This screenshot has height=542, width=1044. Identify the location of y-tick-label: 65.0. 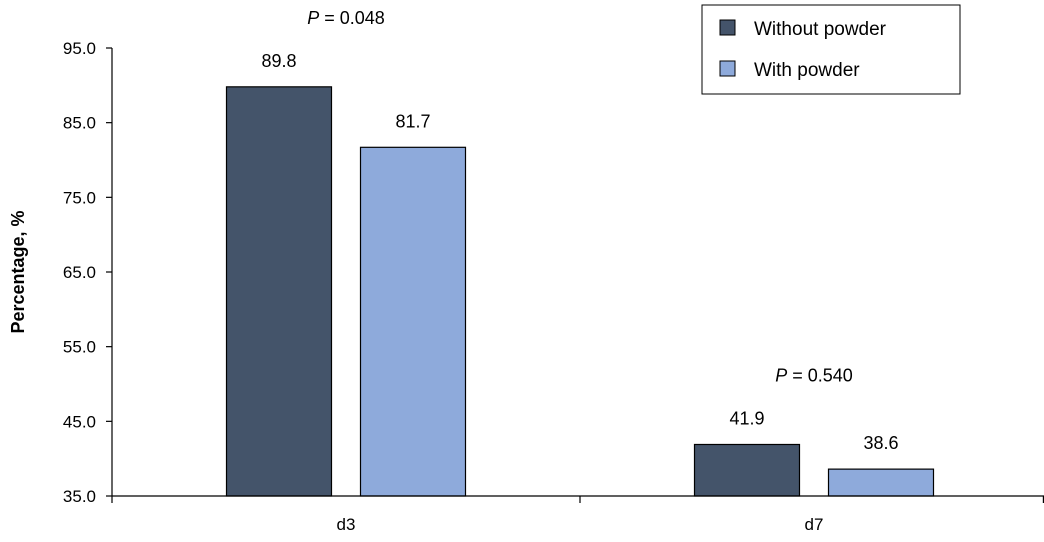
(79, 272).